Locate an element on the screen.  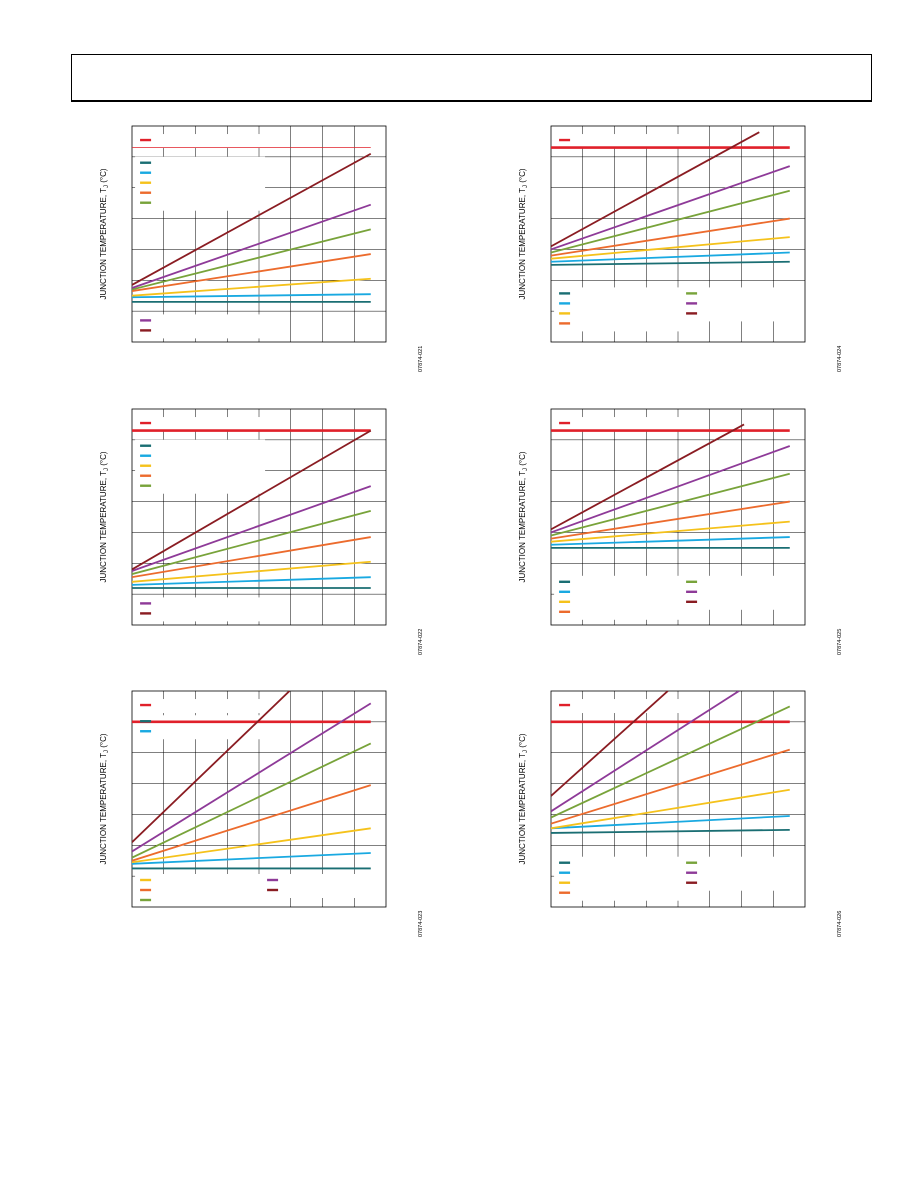
chart-fig-26: JUNCTION TEMPERATURE, TJ (°C) 07874-026 is located at coordinates (679, 816).